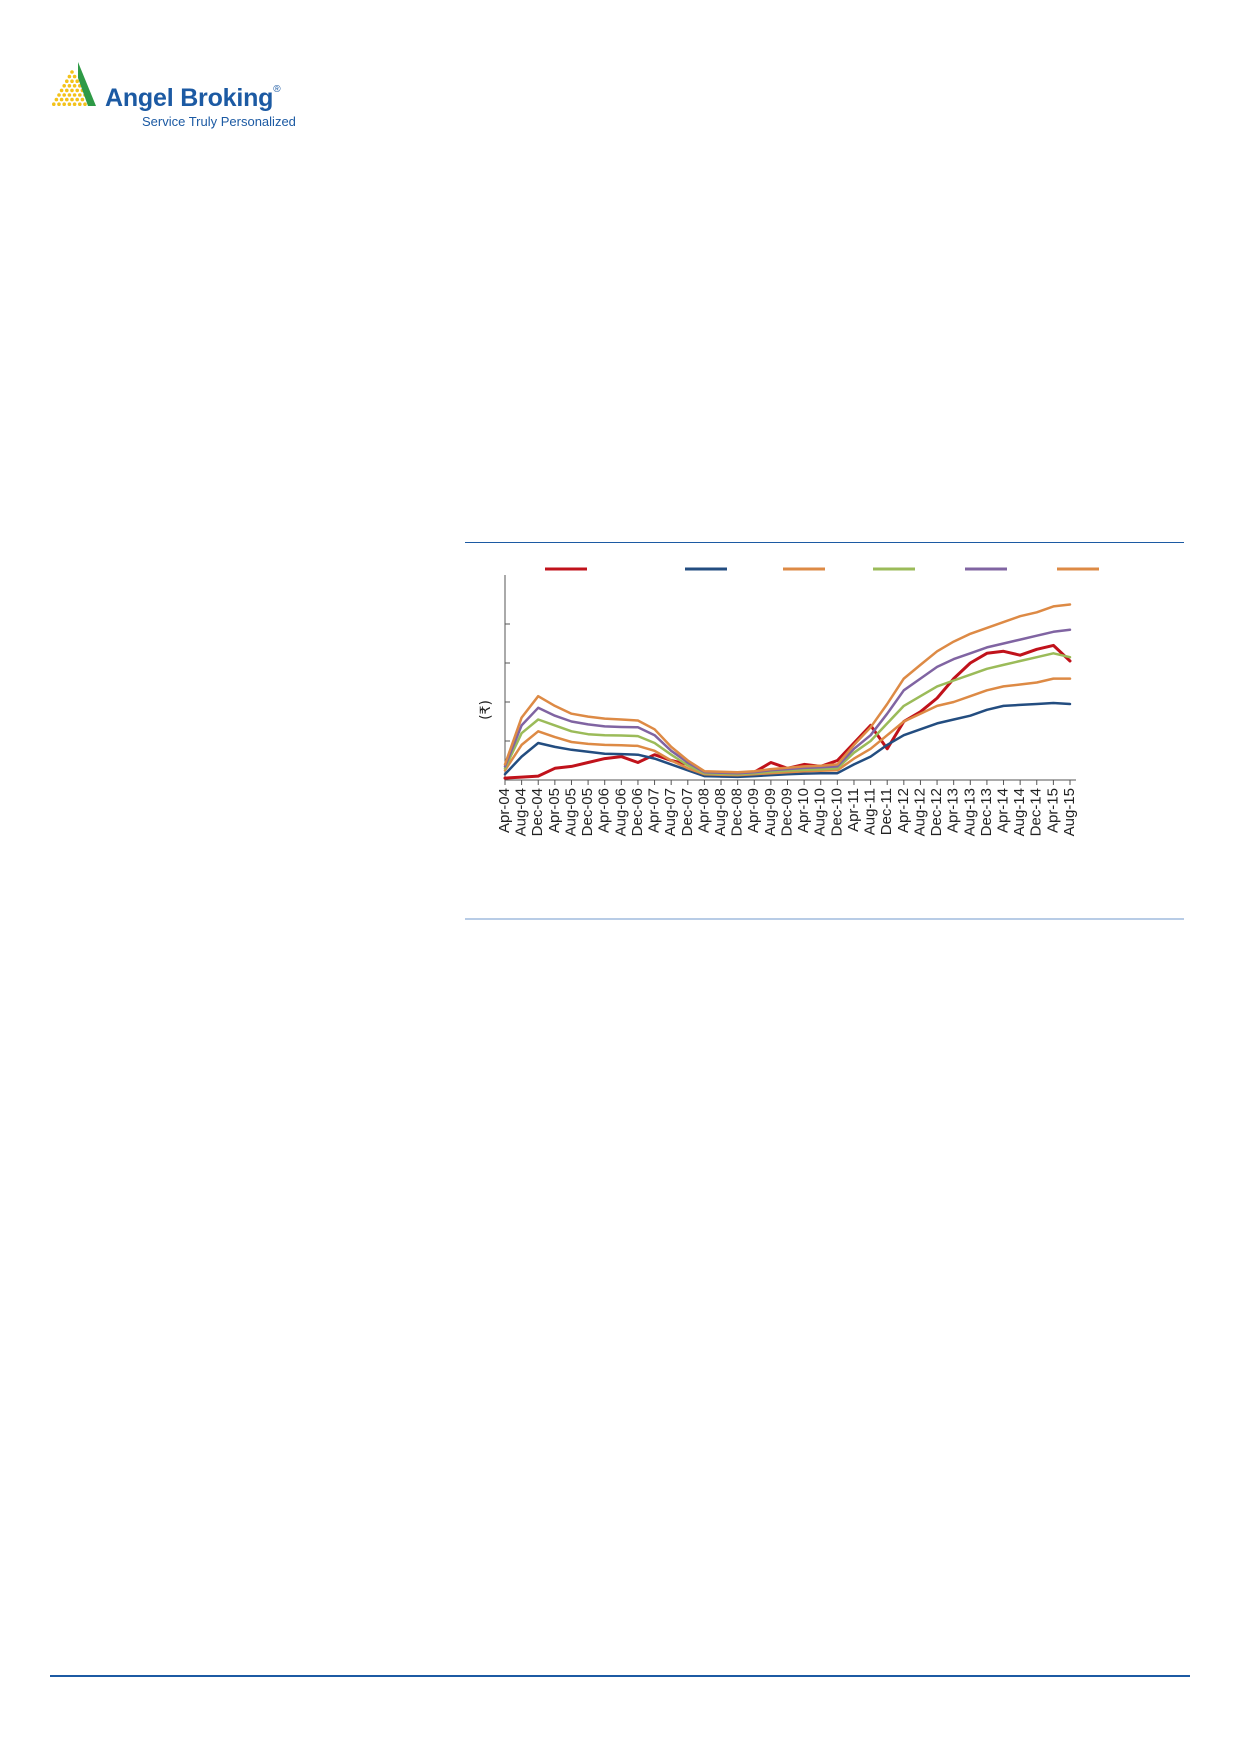 This screenshot has height=1754, width=1240. What do you see at coordinates (637, 812) in the screenshot?
I see `x-tick-label: Dec-06` at bounding box center [637, 812].